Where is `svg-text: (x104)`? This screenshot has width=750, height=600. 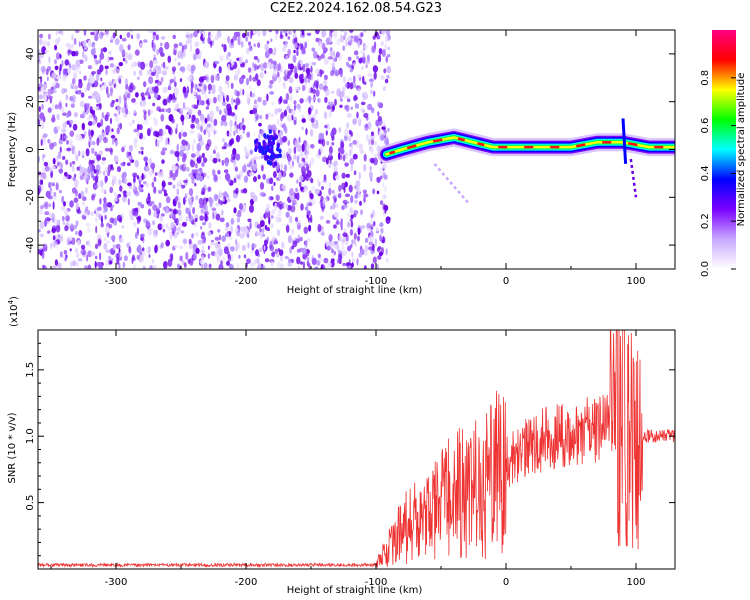
svg-text: (x104) is located at coordinates (13, 311).